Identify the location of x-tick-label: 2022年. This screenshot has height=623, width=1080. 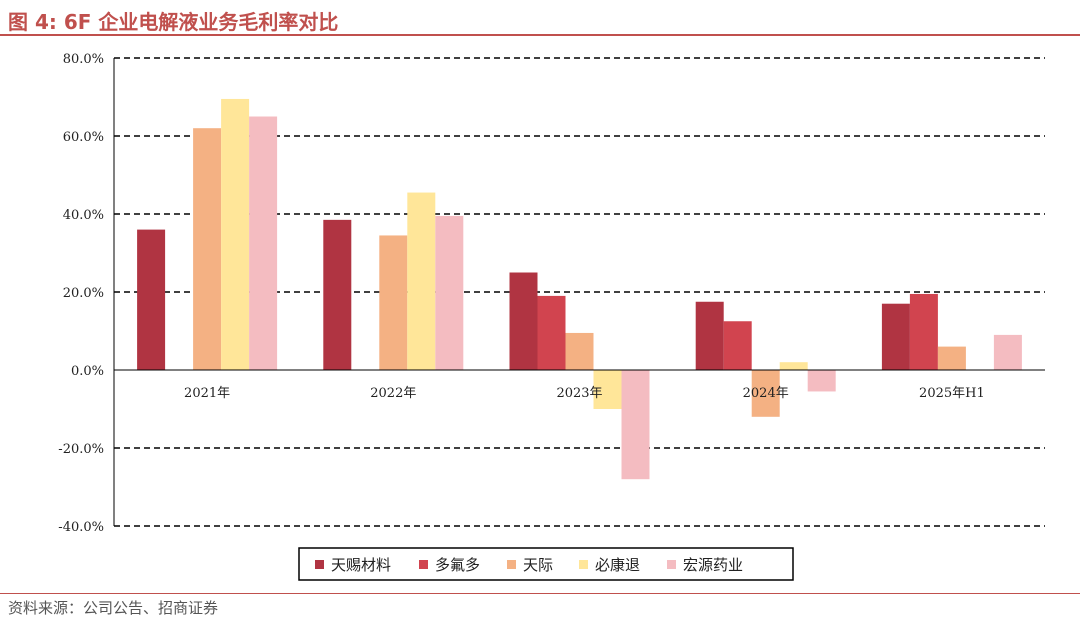
(393, 393).